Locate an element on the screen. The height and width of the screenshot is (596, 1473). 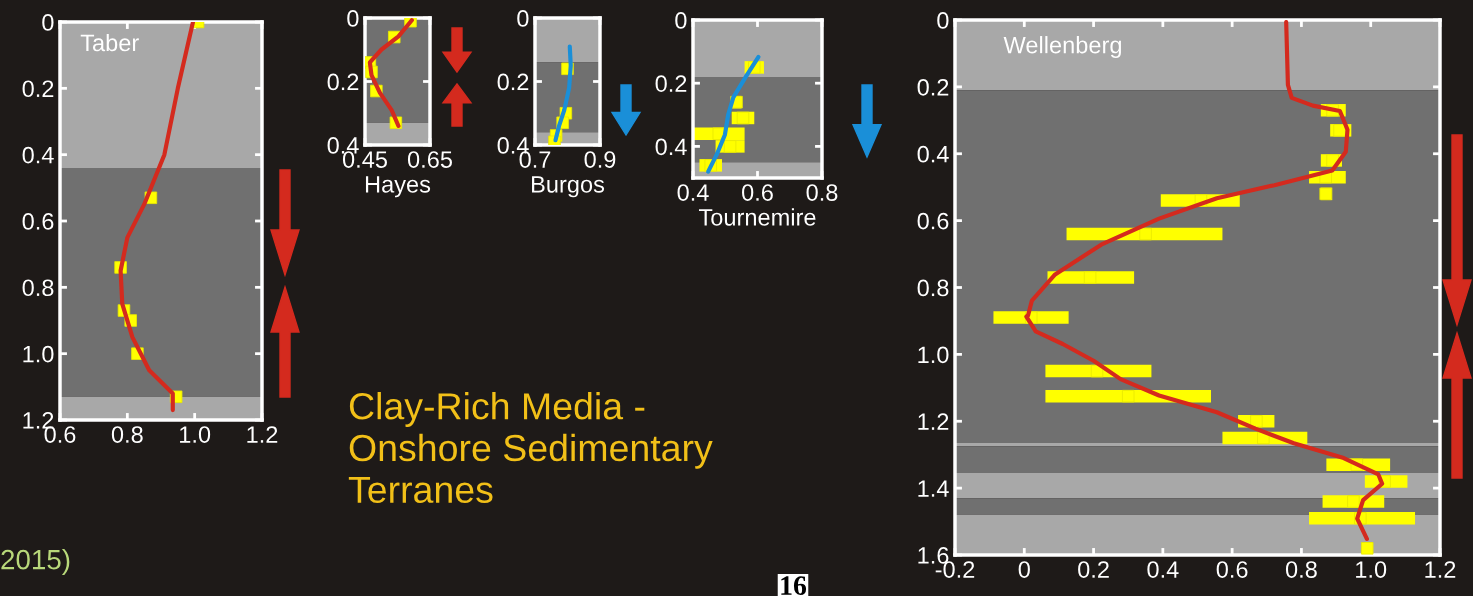
y-tick-label: 0.4 is located at coordinates (671, 147).